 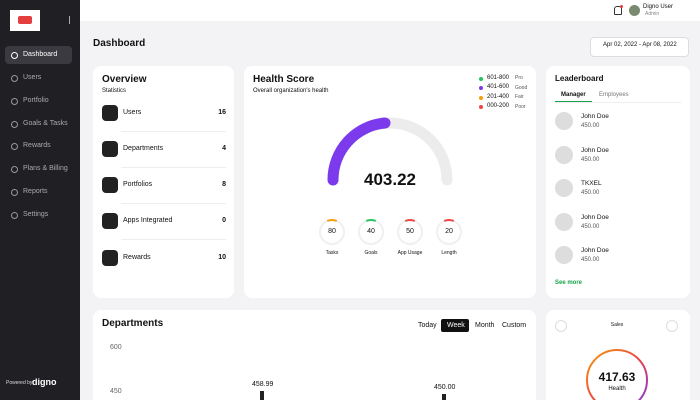 What do you see at coordinates (621, 6) in the screenshot?
I see `notification-dot` at bounding box center [621, 6].